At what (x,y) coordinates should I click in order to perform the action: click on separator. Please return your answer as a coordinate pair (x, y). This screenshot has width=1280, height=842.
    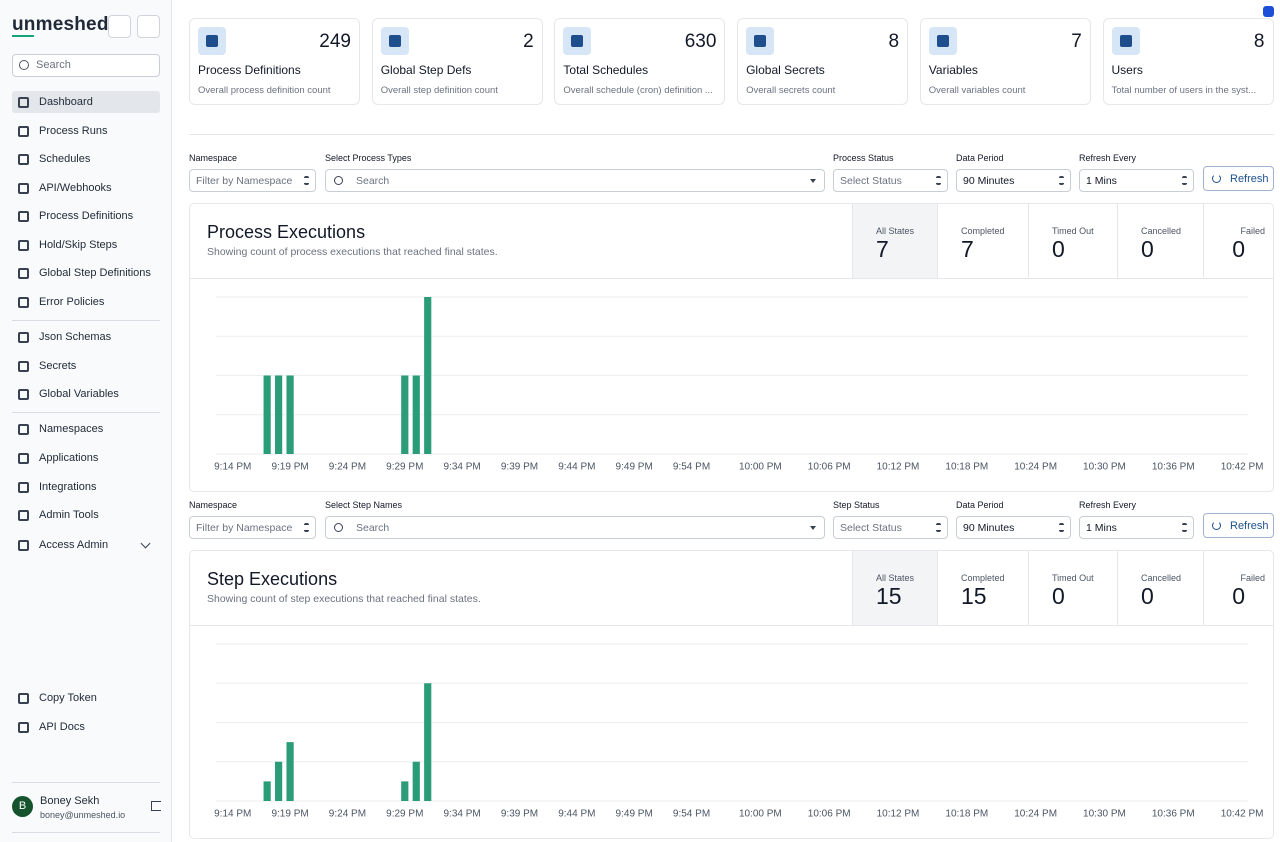
    Looking at the image, I should click on (86, 832).